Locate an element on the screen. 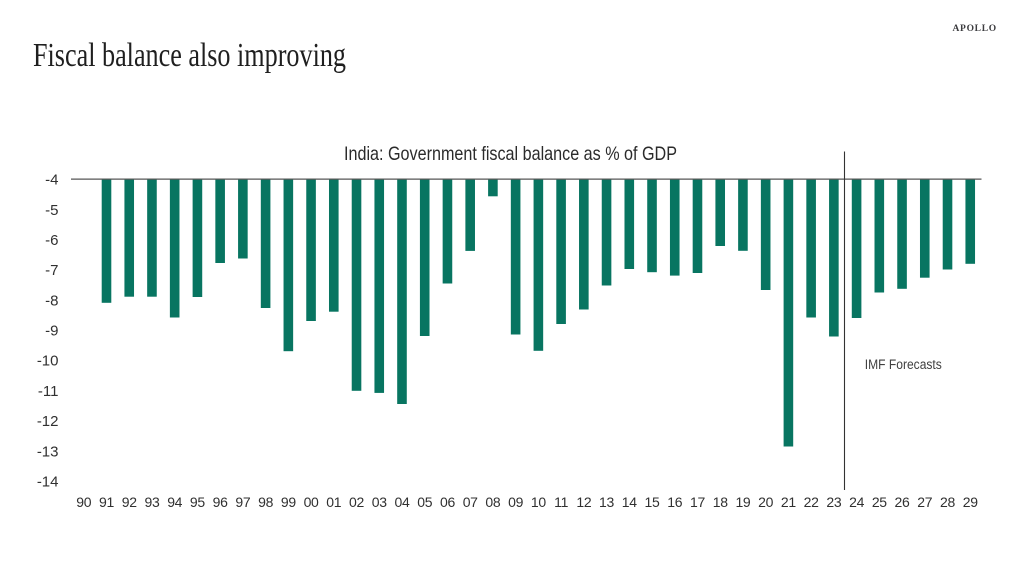 This screenshot has width=1024, height=576. svg-text: 92 is located at coordinates (129, 502).